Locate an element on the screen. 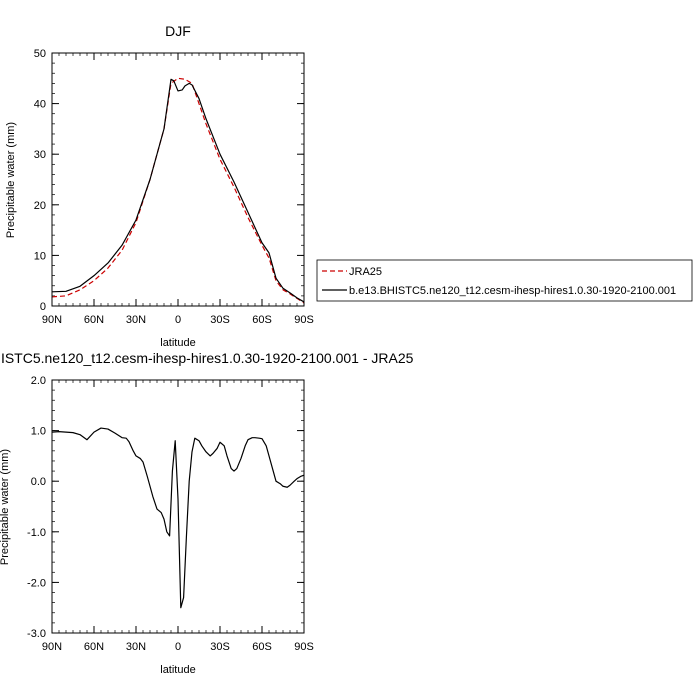  top-x-tick-label: 30N is located at coordinates (136, 320).